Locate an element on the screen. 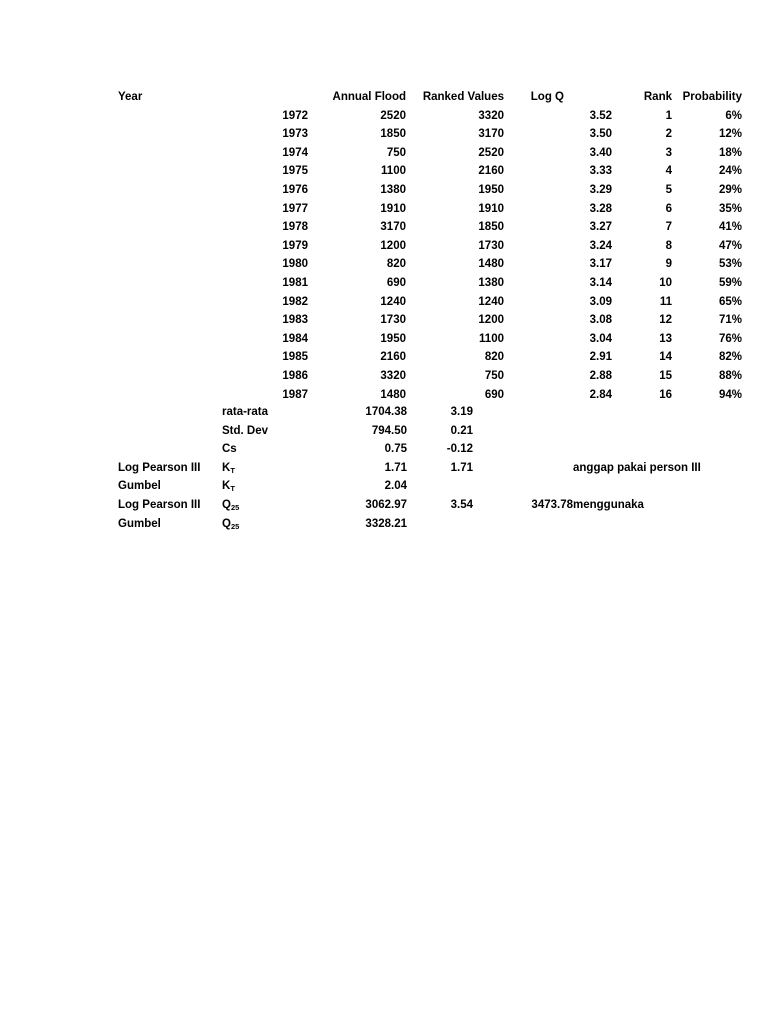  cell-log-q: 3.33 is located at coordinates (600, 171).